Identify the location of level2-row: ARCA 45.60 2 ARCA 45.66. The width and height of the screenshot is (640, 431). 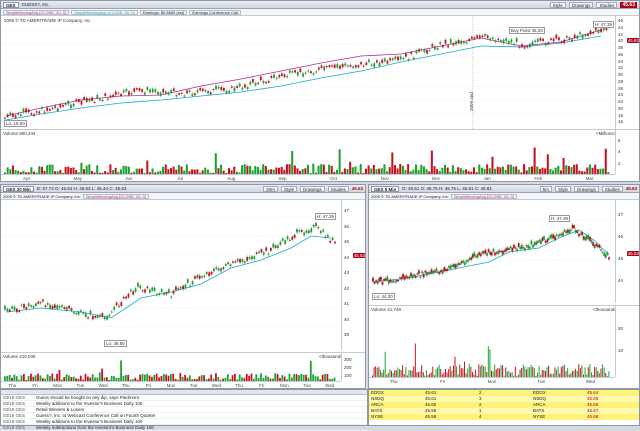
(504, 405).